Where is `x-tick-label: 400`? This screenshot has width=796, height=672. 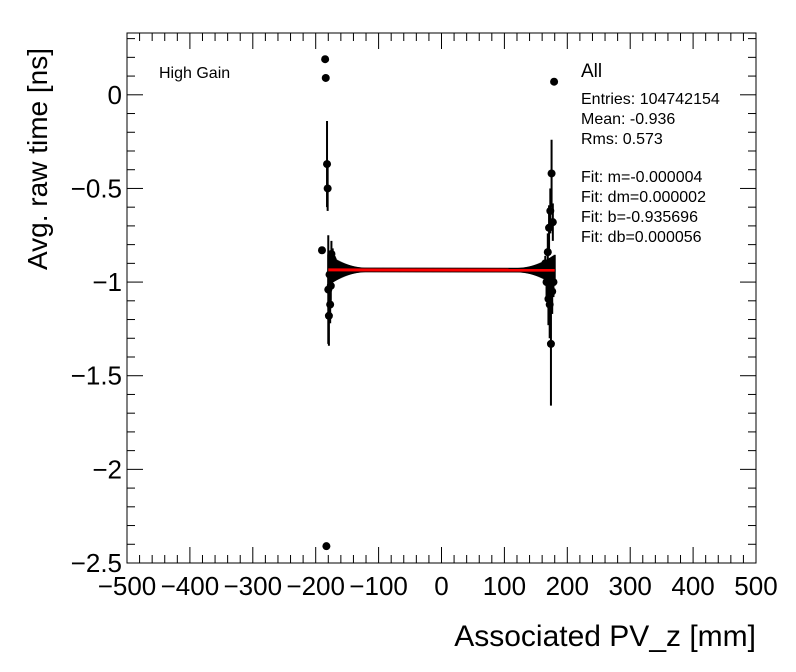
x-tick-label: 400 is located at coordinates (692, 586).